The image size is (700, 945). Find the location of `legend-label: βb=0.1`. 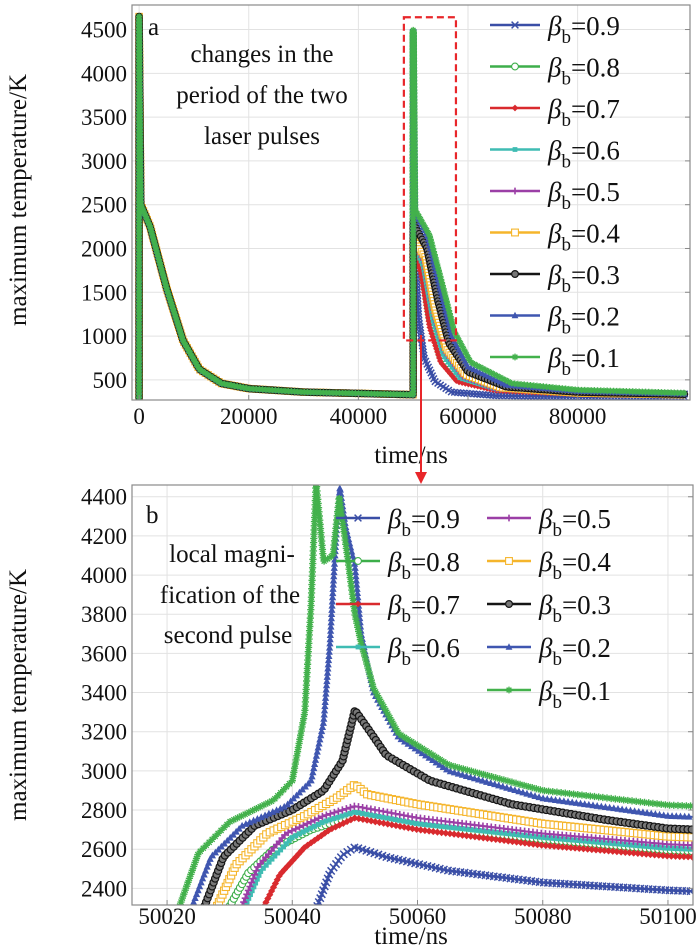

legend-label: βb=0.1 is located at coordinates (583, 361).